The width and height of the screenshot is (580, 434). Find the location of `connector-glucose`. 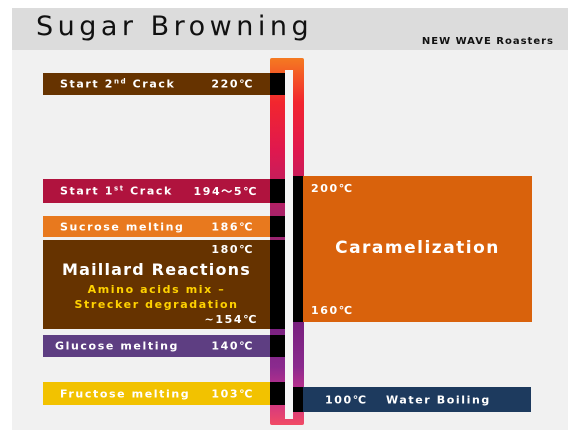

connector-glucose is located at coordinates (277, 346).